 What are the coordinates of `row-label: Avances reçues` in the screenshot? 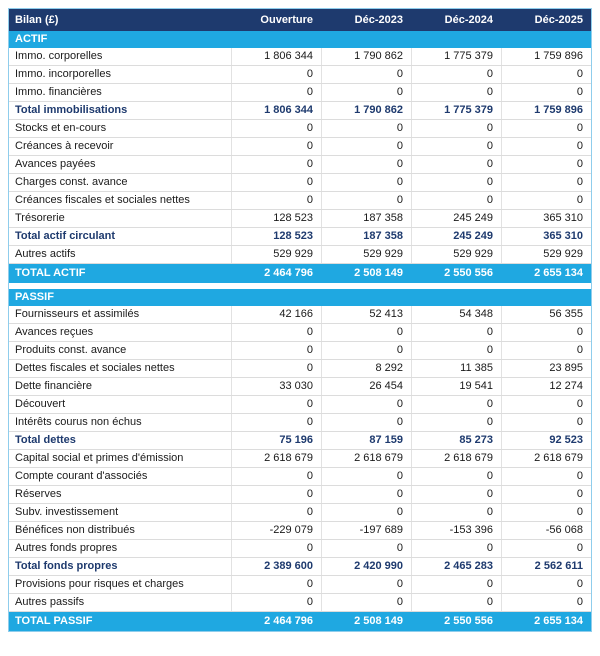 It's located at (54, 332).